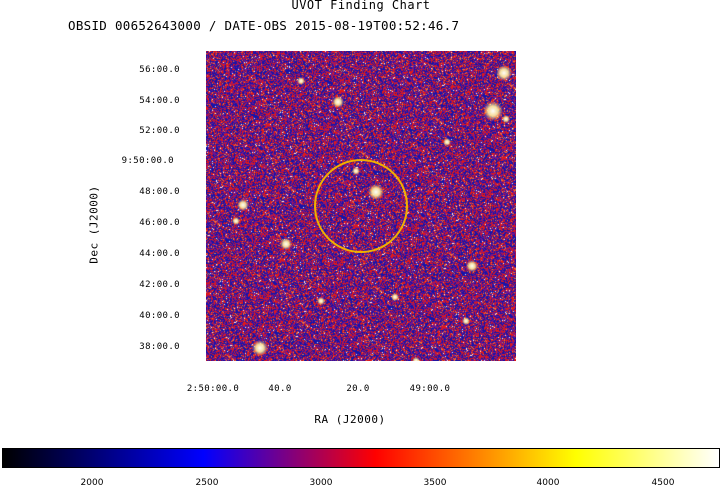 This screenshot has height=489, width=722. Describe the element at coordinates (159, 192) in the screenshot. I see `dec-tick-label: 48:00.0` at that location.